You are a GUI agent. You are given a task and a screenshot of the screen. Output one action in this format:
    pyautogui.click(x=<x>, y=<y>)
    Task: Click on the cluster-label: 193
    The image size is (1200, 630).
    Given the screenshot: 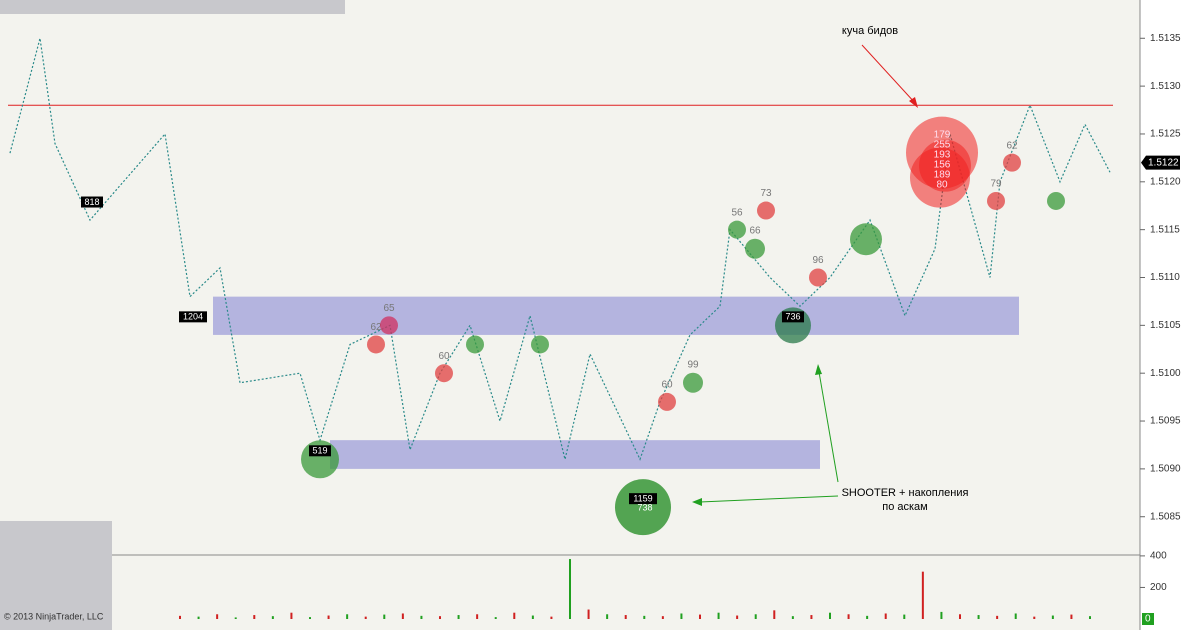 What is the action you would take?
    pyautogui.click(x=942, y=154)
    